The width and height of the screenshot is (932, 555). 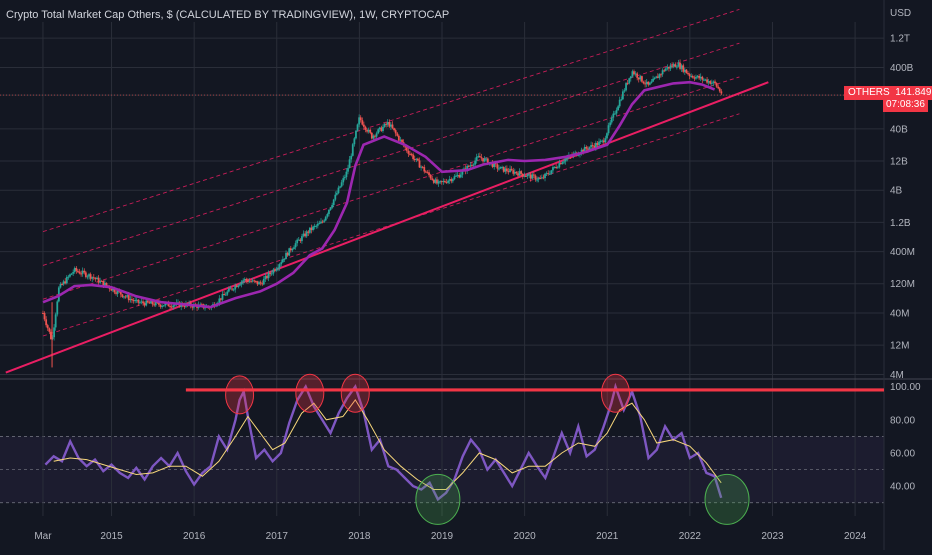 What do you see at coordinates (359, 536) in the screenshot?
I see `time-axis-tick: 2018` at bounding box center [359, 536].